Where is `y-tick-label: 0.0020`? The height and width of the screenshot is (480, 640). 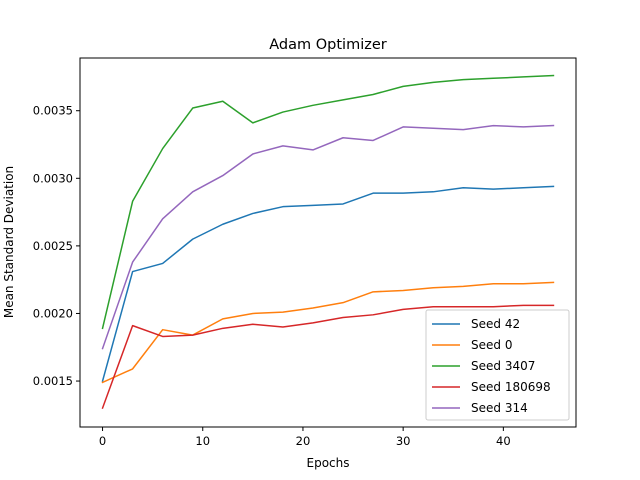
y-tick-label: 0.0020 is located at coordinates (53, 313).